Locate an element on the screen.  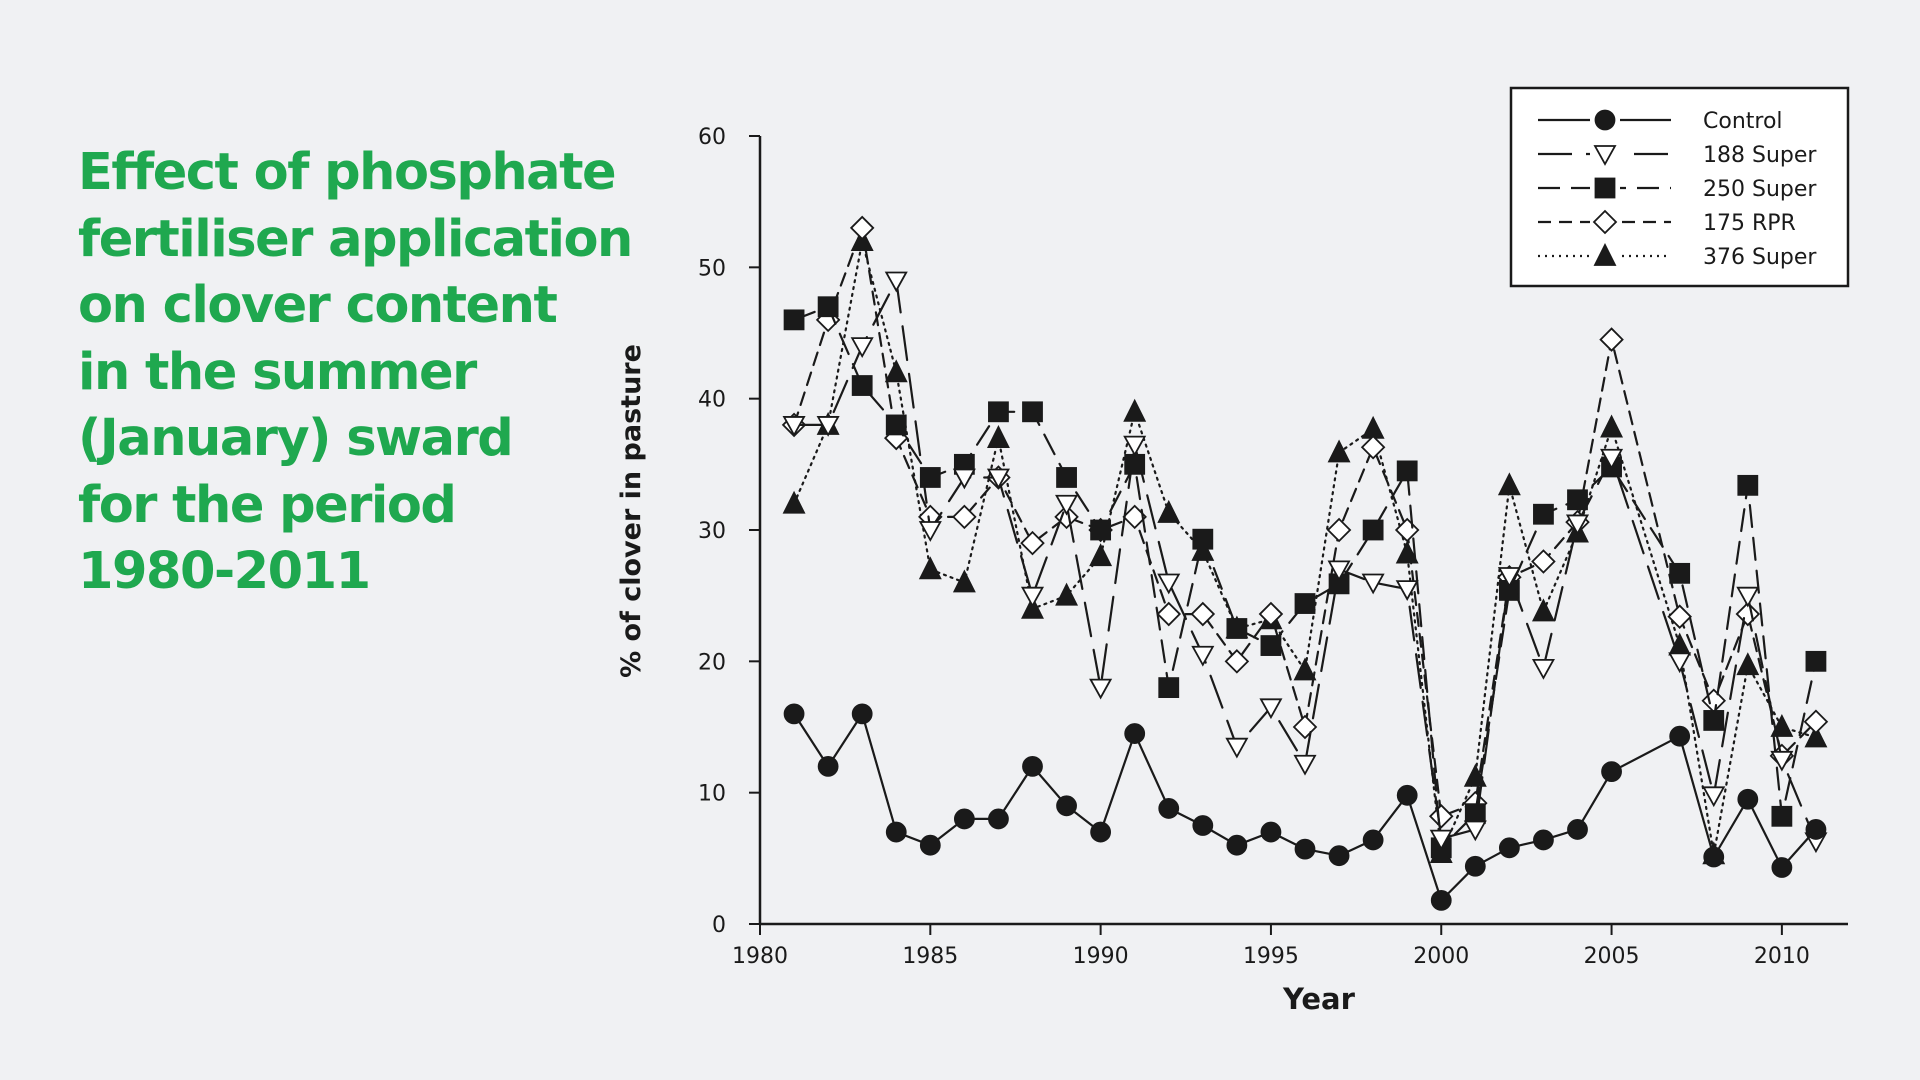
y-tick-label: 60 is located at coordinates (712, 137).